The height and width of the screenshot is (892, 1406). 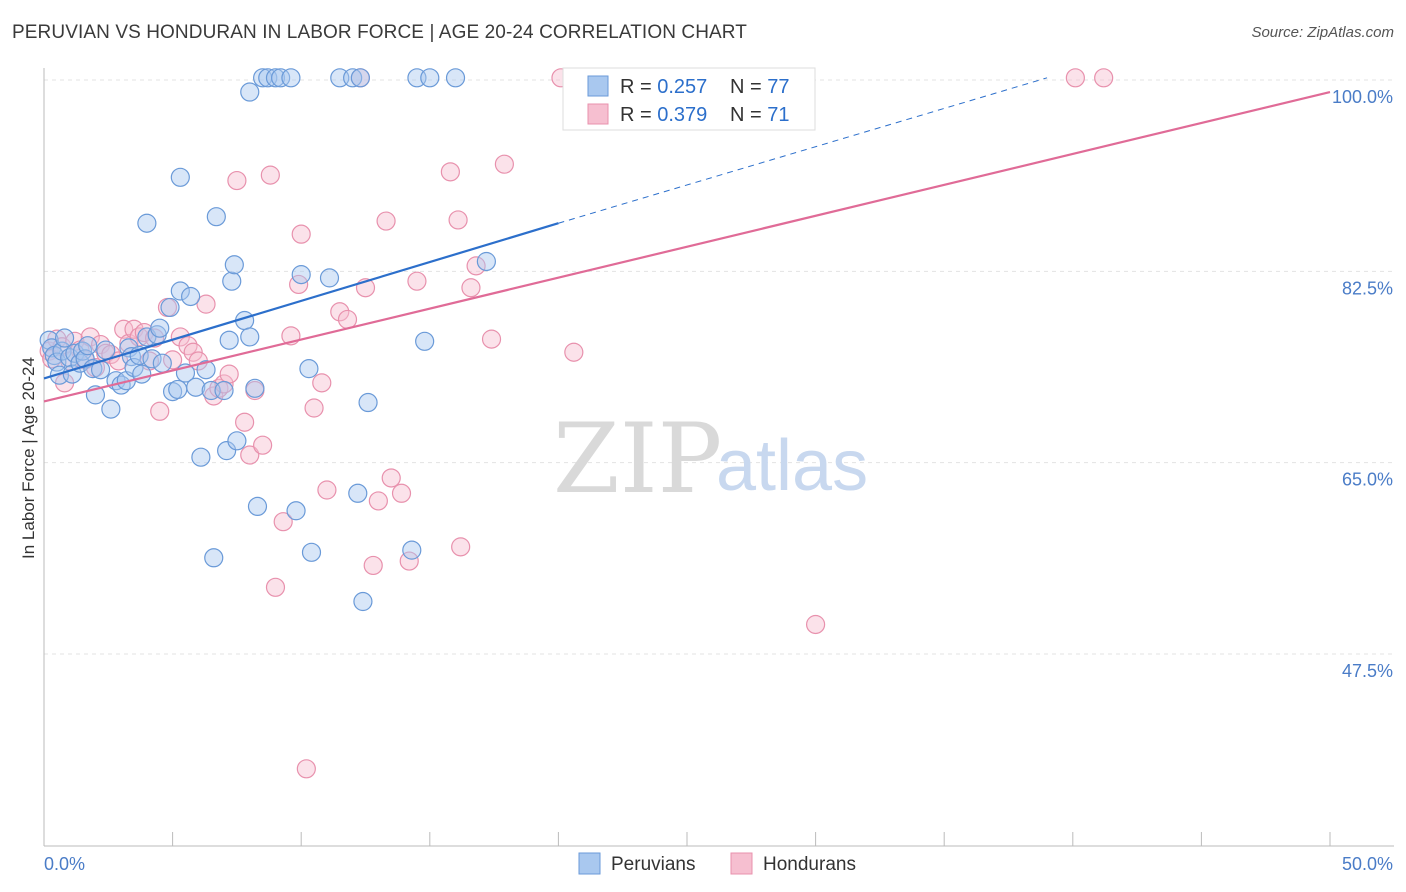 What do you see at coordinates (637, 459) in the screenshot?
I see `watermark-zip: ZIP` at bounding box center [637, 459].